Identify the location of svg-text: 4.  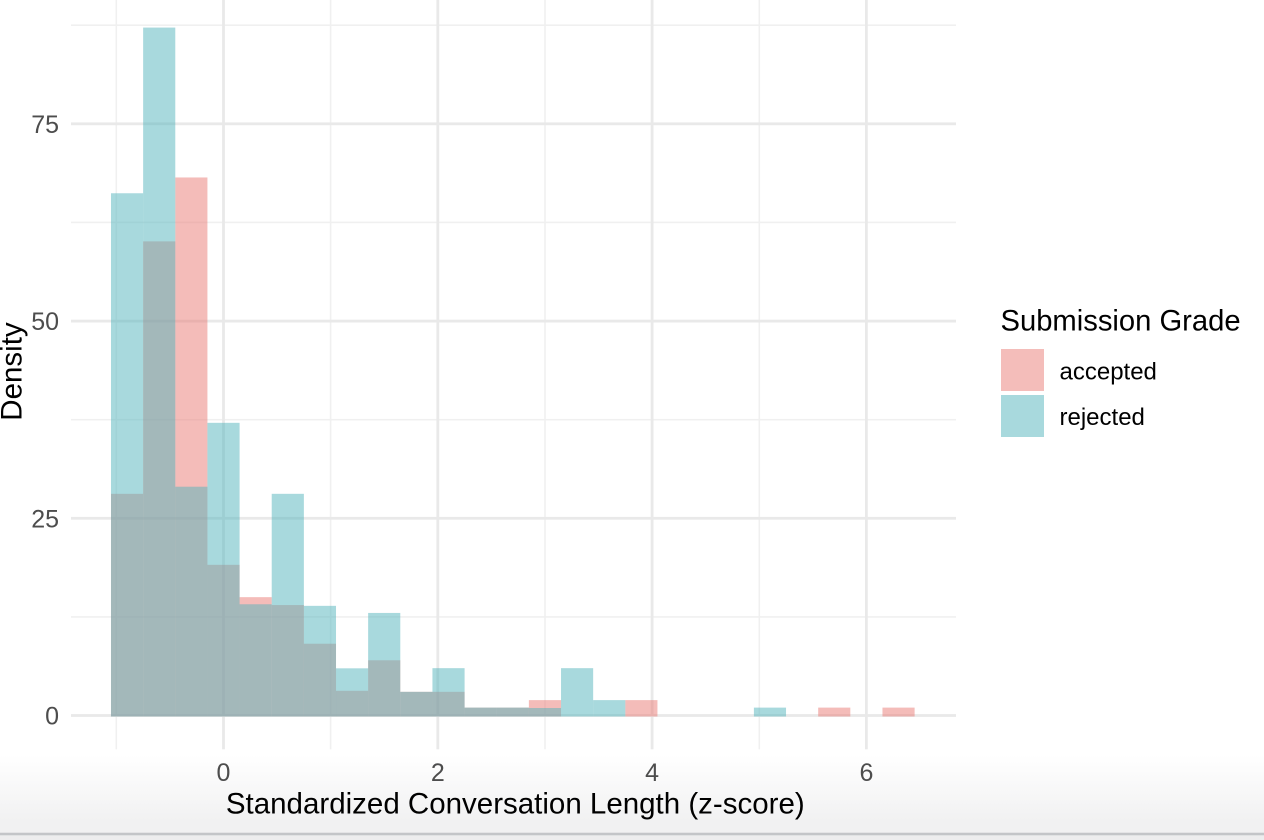
(652, 773).